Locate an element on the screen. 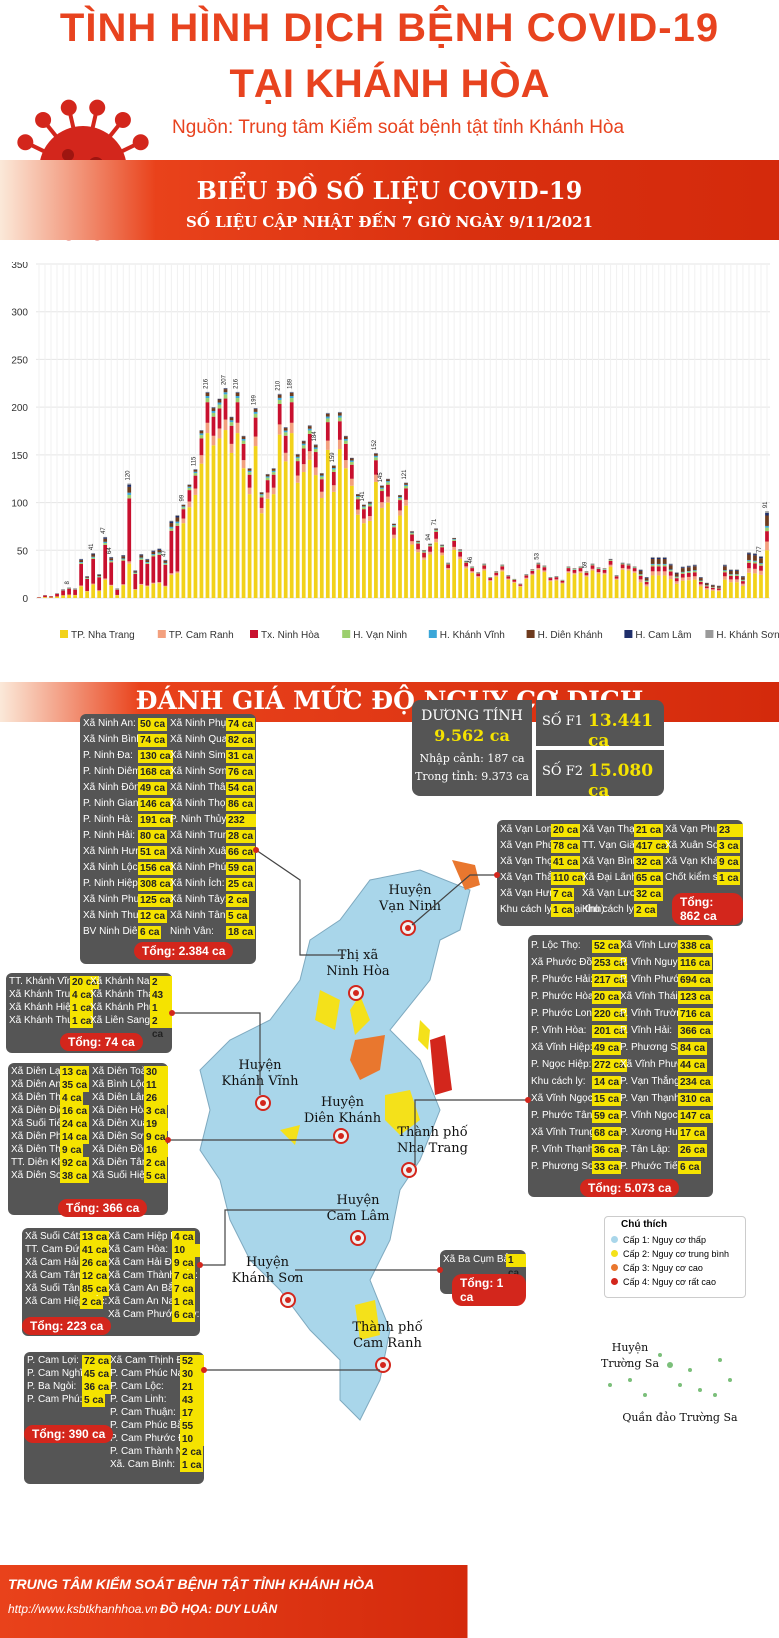  legend-item: Cấp 4: Nguy cơ rất cao is located at coordinates (663, 1282).